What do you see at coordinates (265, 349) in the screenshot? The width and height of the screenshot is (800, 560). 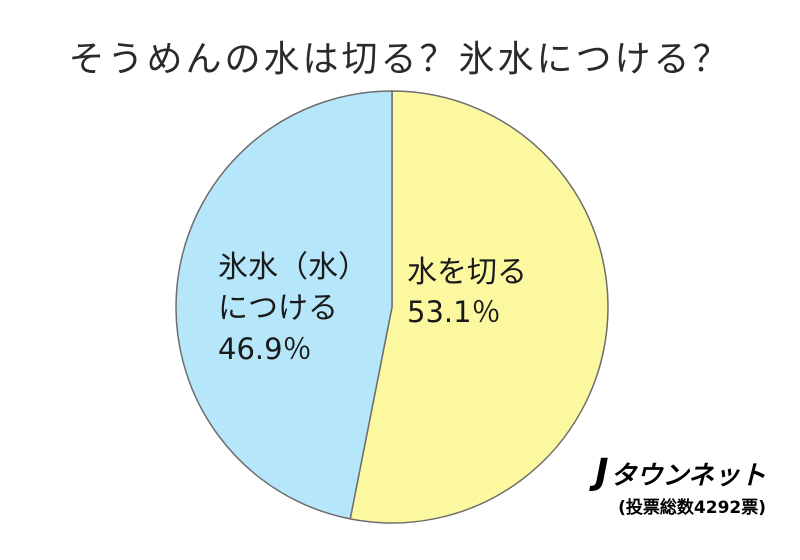 I see `slice-value-2: 46.9％` at bounding box center [265, 349].